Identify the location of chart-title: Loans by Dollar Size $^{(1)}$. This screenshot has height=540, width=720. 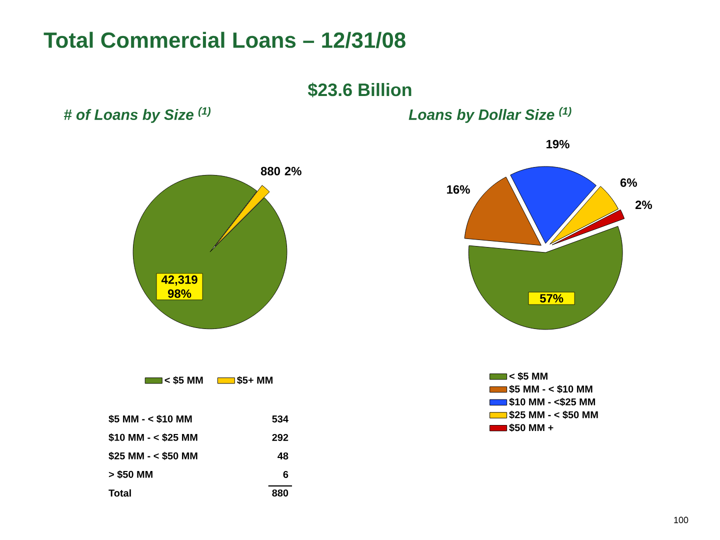
(490, 115).